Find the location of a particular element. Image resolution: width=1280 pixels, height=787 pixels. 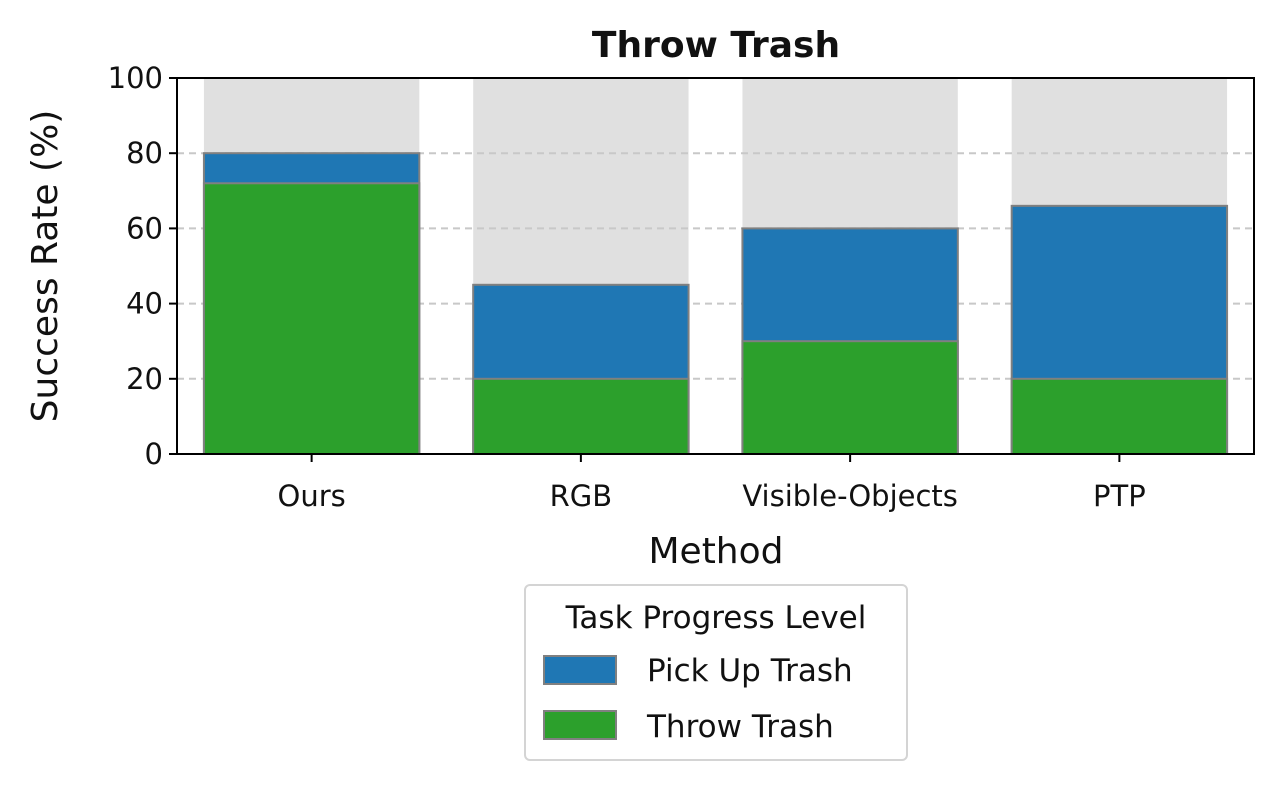

y-tick-label-100: 100 is located at coordinates (135, 78).